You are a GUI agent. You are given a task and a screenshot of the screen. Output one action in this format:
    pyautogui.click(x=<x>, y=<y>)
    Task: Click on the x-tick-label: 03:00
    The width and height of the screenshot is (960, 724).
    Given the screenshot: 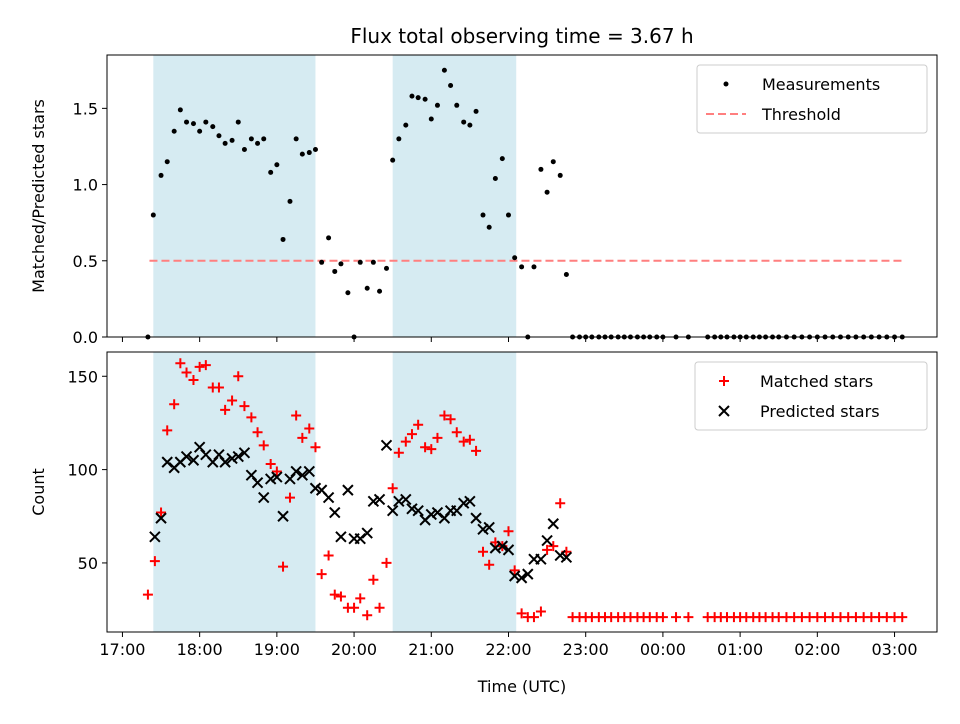 What is the action you would take?
    pyautogui.click(x=894, y=649)
    